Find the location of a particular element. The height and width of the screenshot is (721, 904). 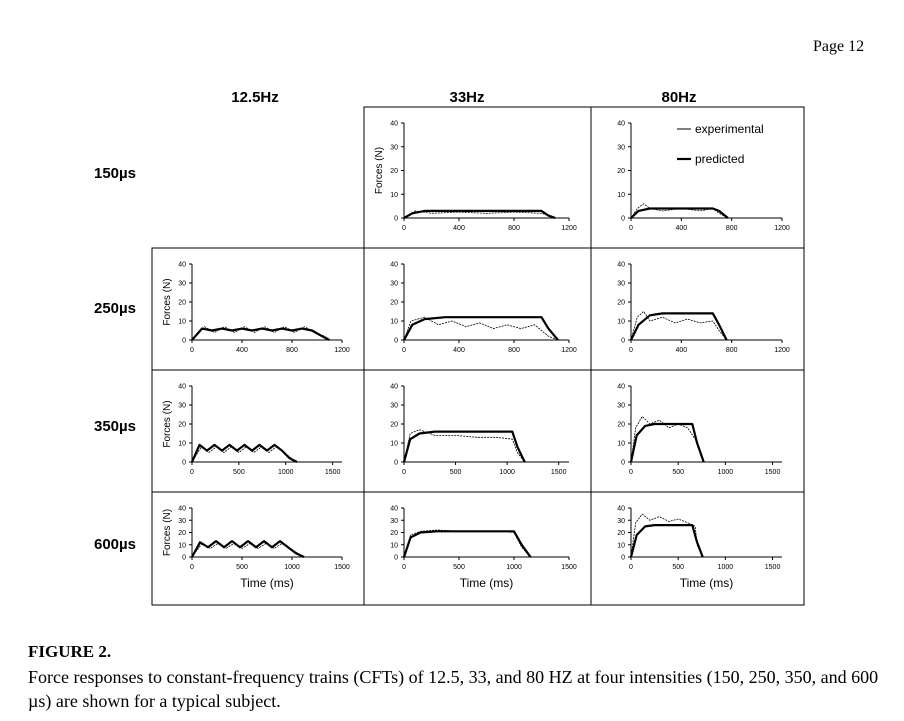

y-tick-label-10-2: 20 is located at coordinates (621, 533).